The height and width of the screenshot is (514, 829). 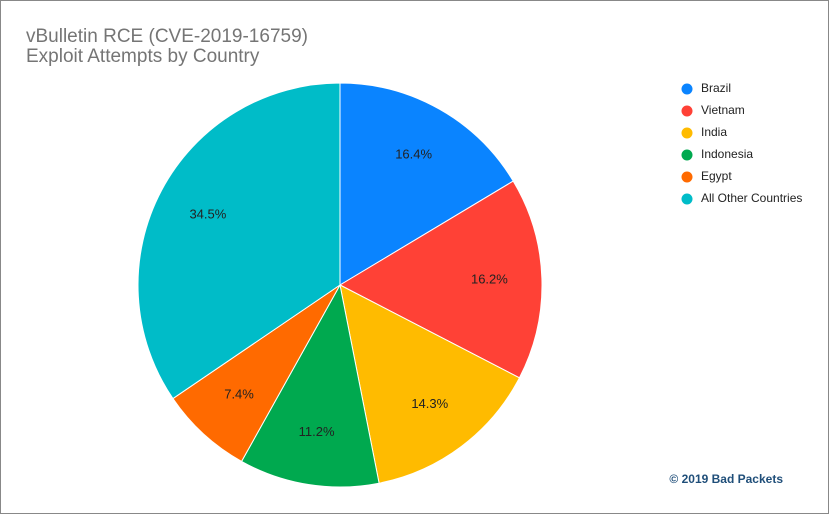 I want to click on slice-label: 7.4%, so click(x=239, y=394).